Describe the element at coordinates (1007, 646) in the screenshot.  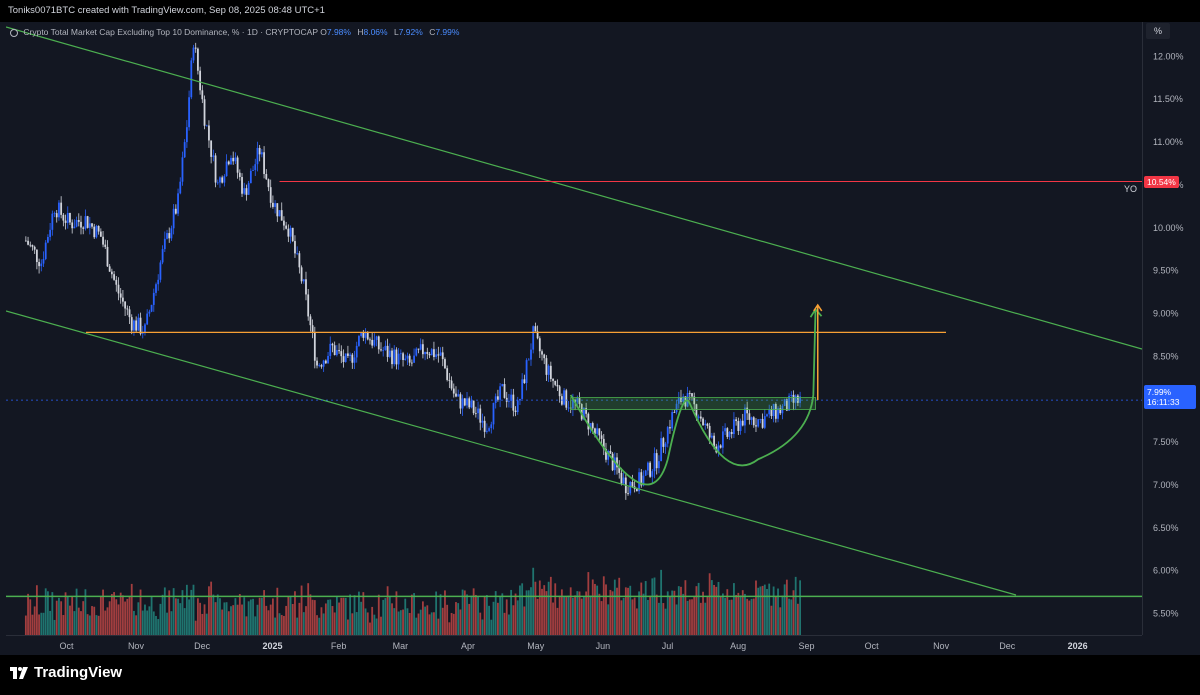
I see `time-tick-label: Dec` at that location.